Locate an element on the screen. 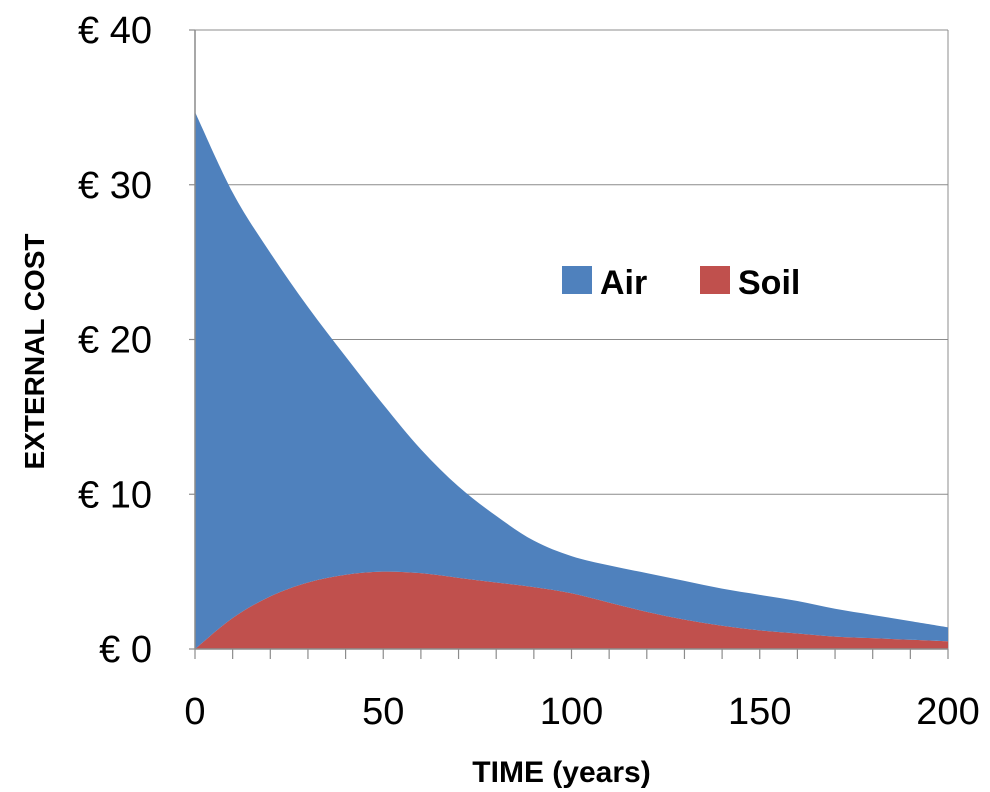 This screenshot has height=792, width=990. x-tick-label: 0 is located at coordinates (194, 712).